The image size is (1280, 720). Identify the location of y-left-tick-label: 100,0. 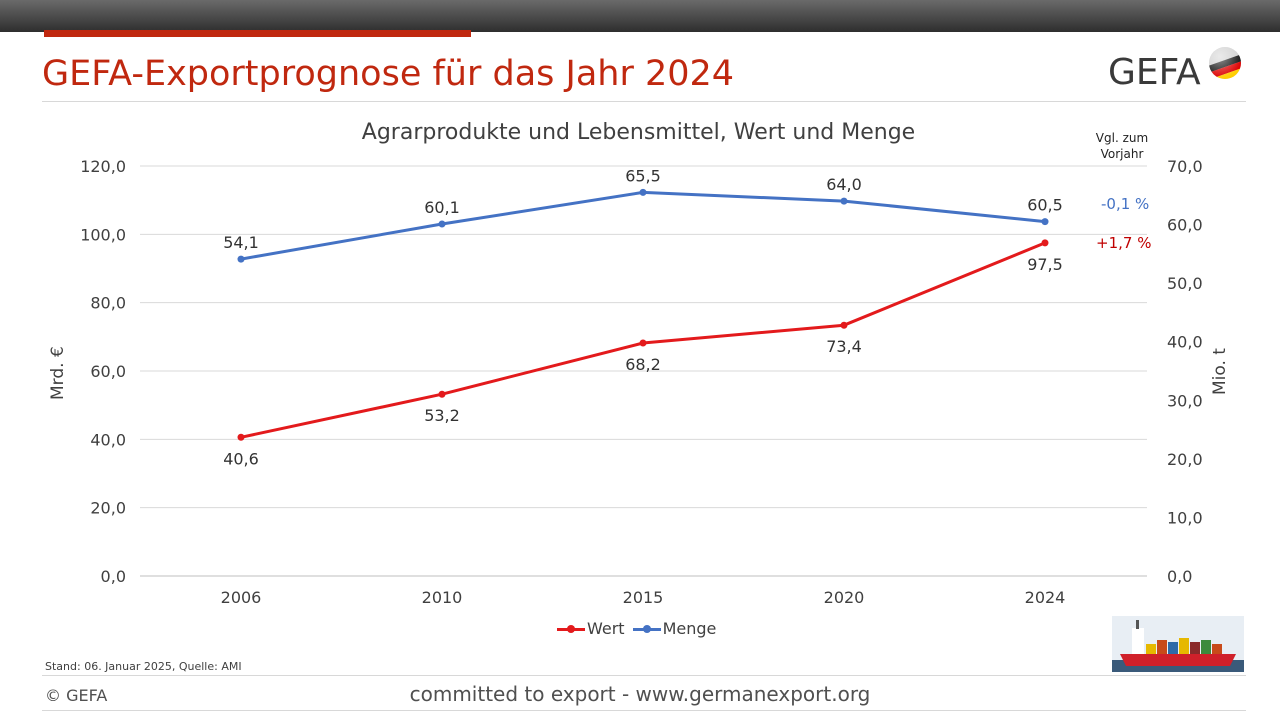
(103, 234).